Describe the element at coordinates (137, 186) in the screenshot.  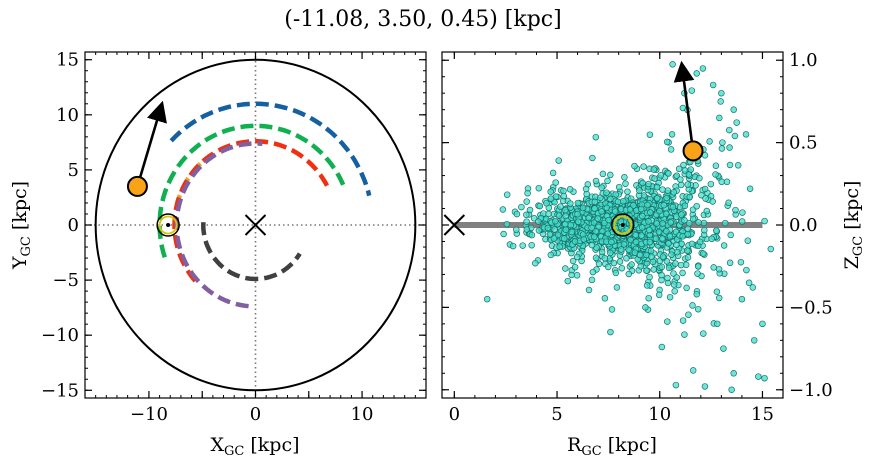
I see `object-marker` at that location.